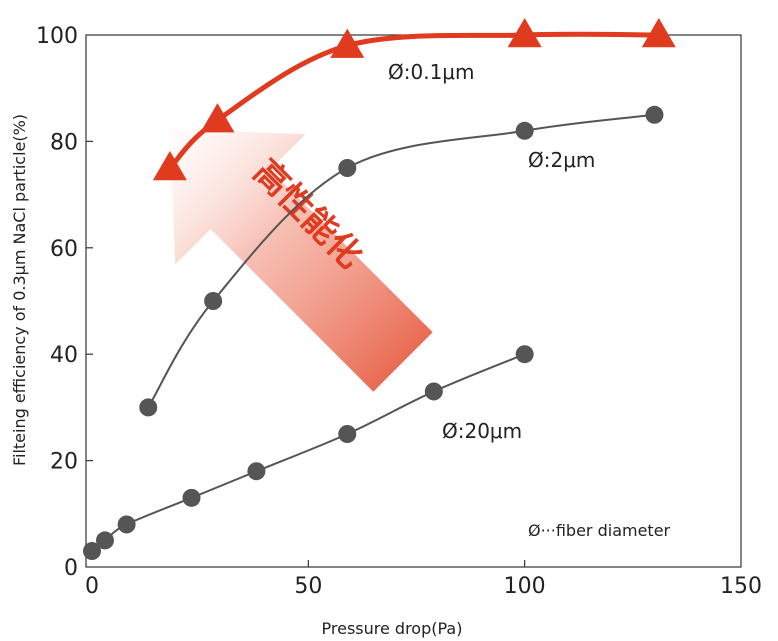 Image resolution: width=778 pixels, height=641 pixels. What do you see at coordinates (308, 586) in the screenshot?
I see `x-tick-label-1: 50` at bounding box center [308, 586].